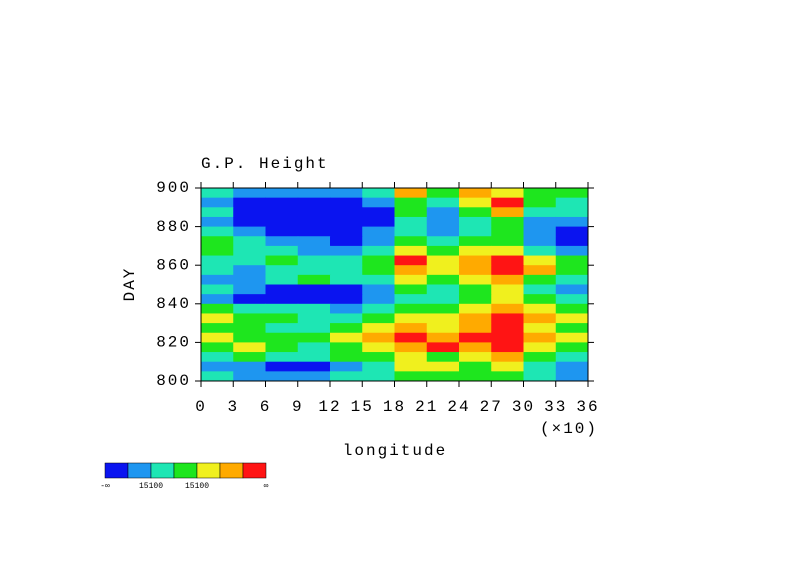 The height and width of the screenshot is (563, 789). What do you see at coordinates (173, 343) in the screenshot?
I see `y-tick-label: 820` at bounding box center [173, 343].